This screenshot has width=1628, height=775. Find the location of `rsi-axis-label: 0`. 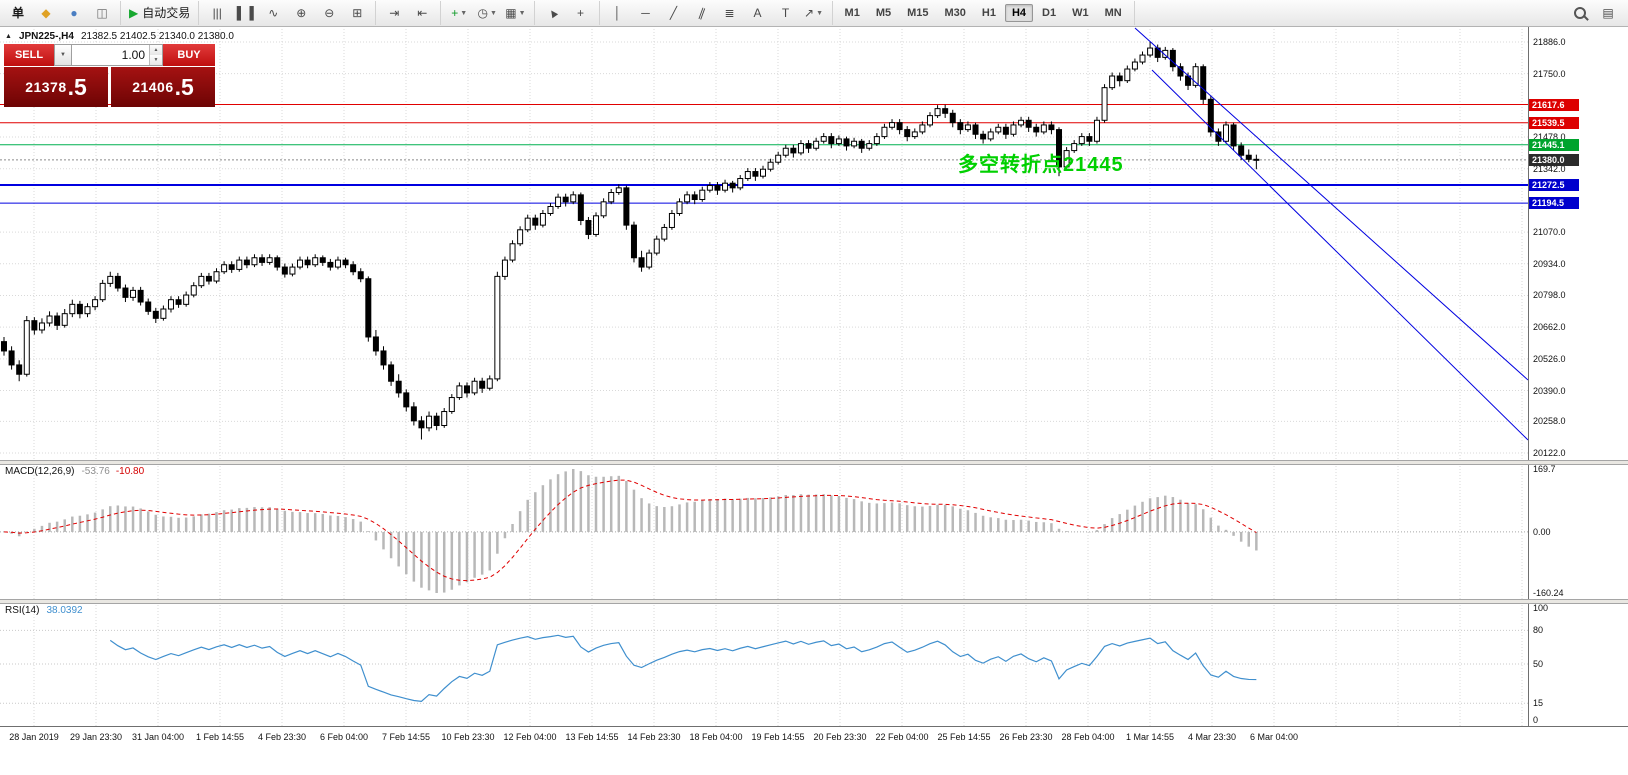

rsi-axis-label: 0 is located at coordinates (1536, 720).